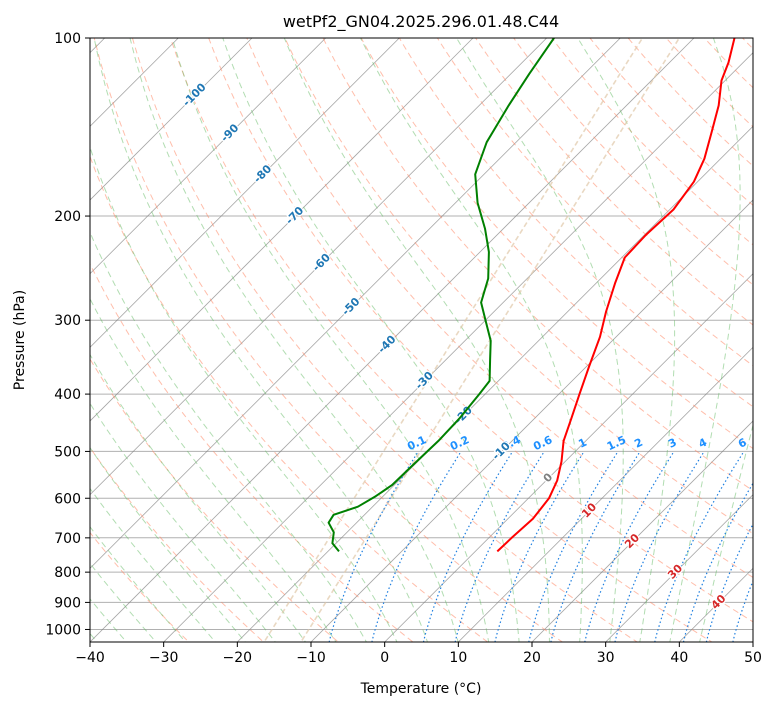 This screenshot has height=708, width=775. Describe the element at coordinates (229, 132) in the screenshot. I see `isotherm-label: -90` at that location.